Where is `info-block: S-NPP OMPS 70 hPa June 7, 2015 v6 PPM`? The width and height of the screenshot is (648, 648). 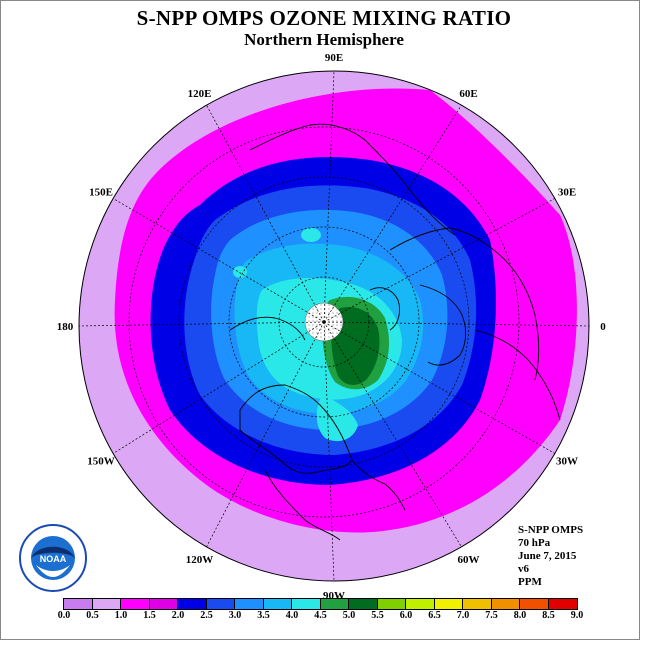
info-block: S-NPP OMPS 70 hPa June 7, 2015 v6 PPM is located at coordinates (550, 556).